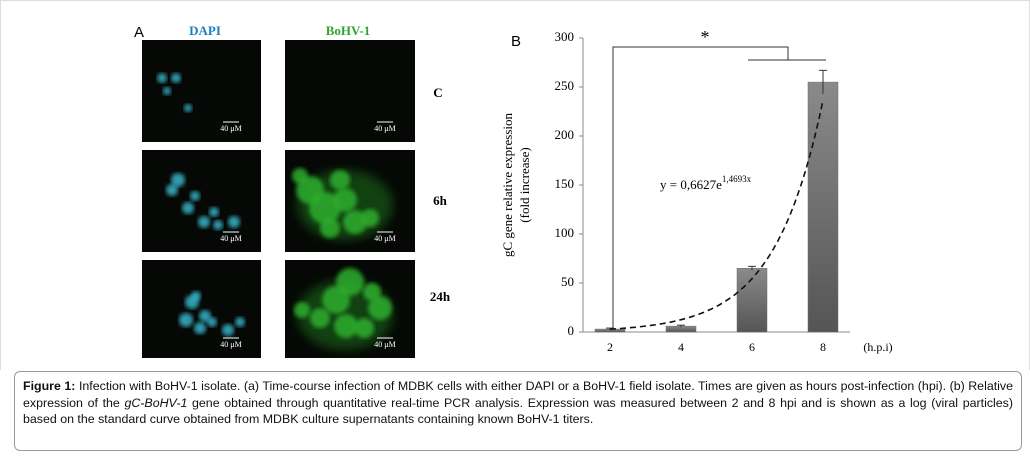 This screenshot has height=458, width=1030. I want to click on panel-label: B, so click(516, 41).